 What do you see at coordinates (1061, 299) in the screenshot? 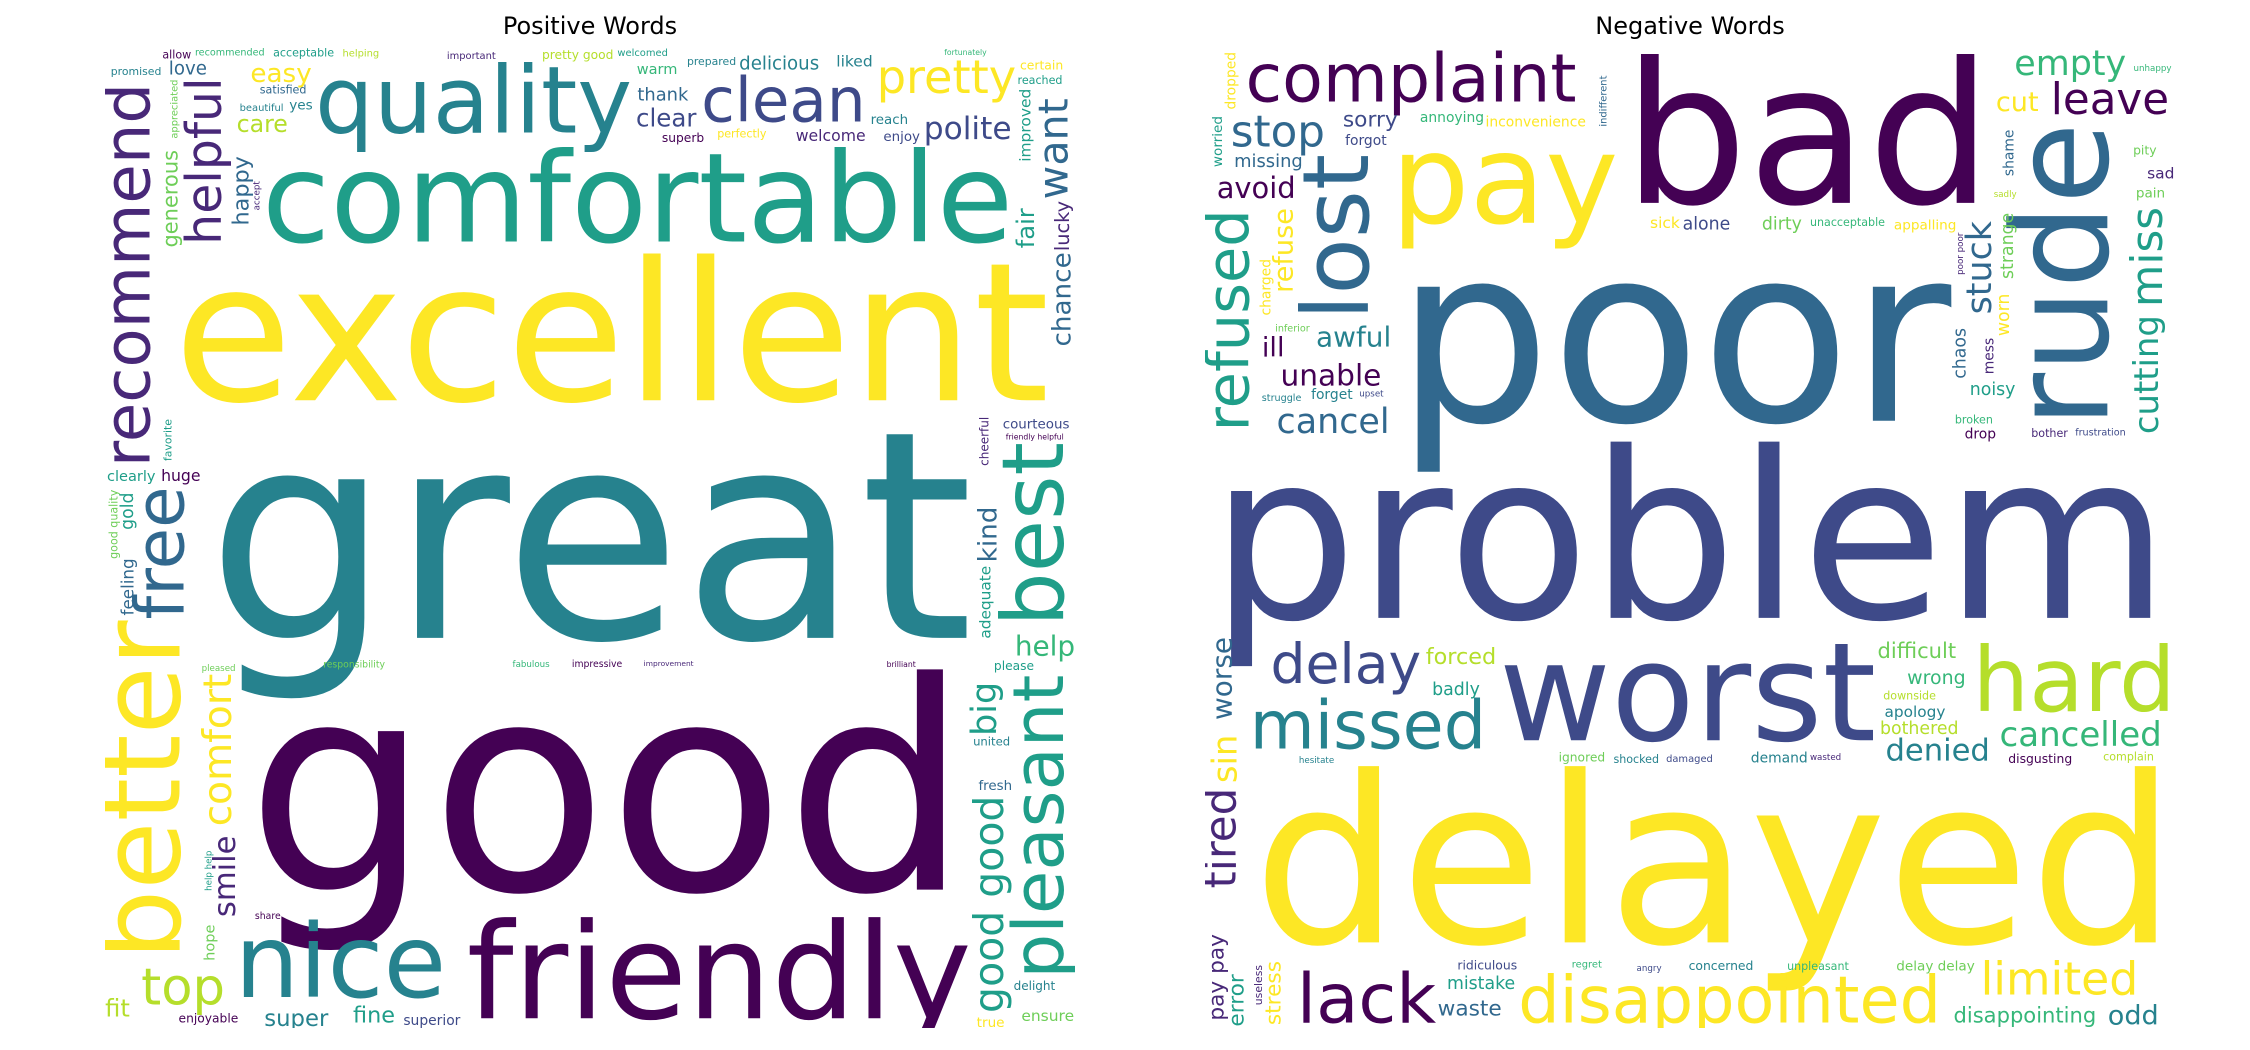
I see `positive-word-chance: chance` at bounding box center [1061, 299].